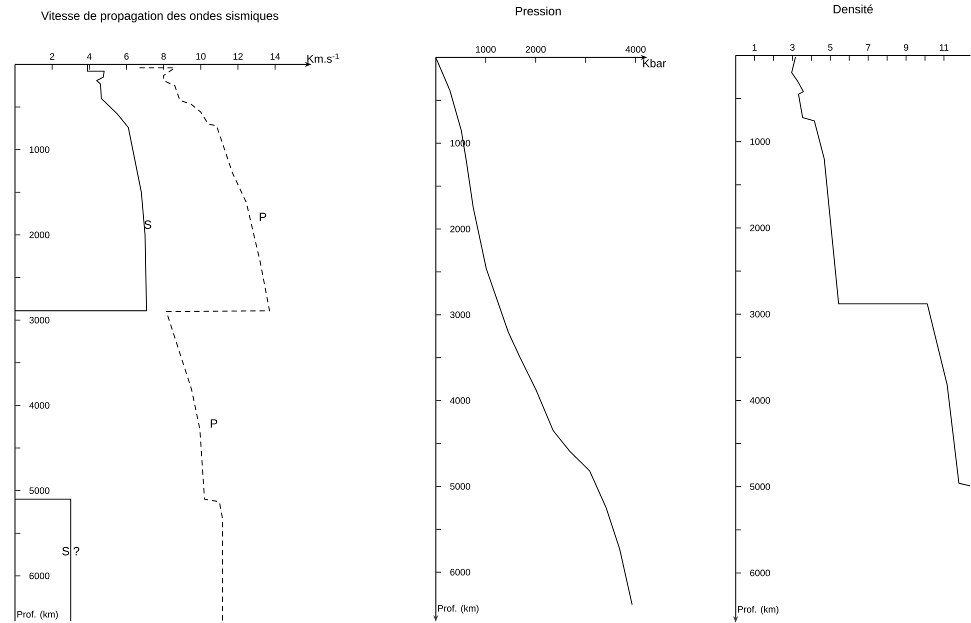 This screenshot has height=623, width=971. I want to click on x-tick-label: 12, so click(238, 56).